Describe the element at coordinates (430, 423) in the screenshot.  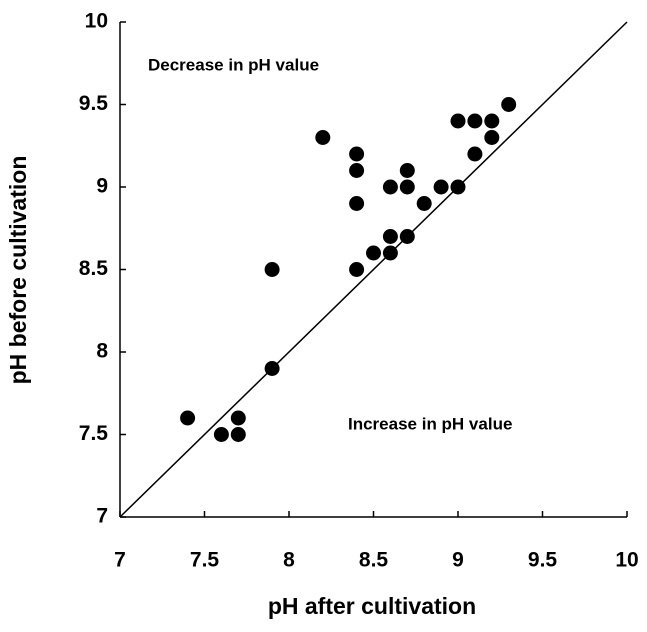
I see `annotation: Increase in pH value` at that location.